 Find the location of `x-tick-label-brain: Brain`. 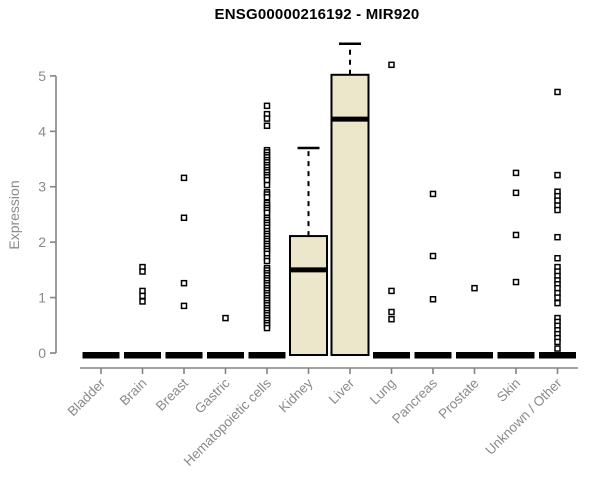

x-tick-label-brain: Brain is located at coordinates (133, 392).